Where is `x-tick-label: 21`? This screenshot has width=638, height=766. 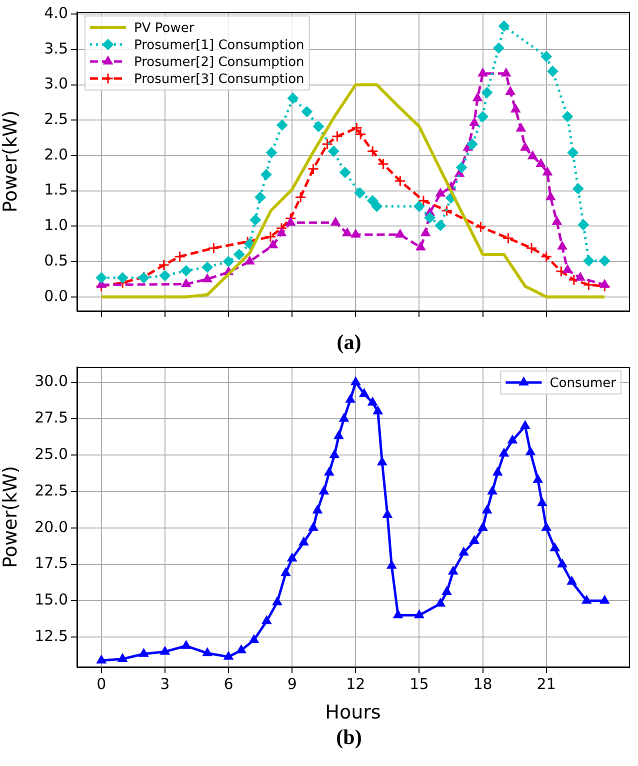 x-tick-label: 21 is located at coordinates (546, 683).